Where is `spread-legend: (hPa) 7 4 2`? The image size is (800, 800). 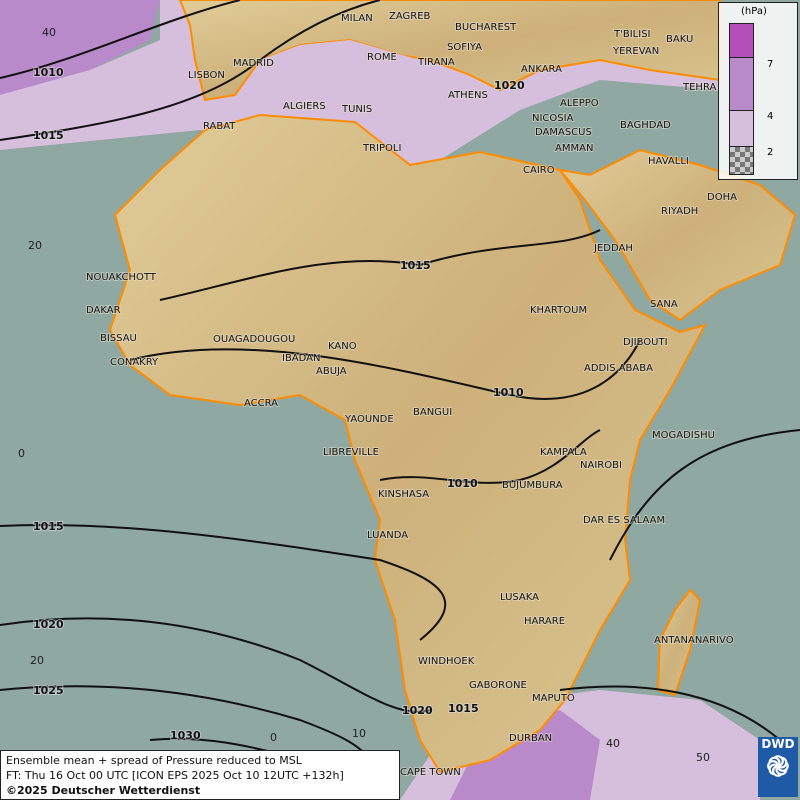
spread-legend: (hPa) 7 4 2 is located at coordinates (758, 91).